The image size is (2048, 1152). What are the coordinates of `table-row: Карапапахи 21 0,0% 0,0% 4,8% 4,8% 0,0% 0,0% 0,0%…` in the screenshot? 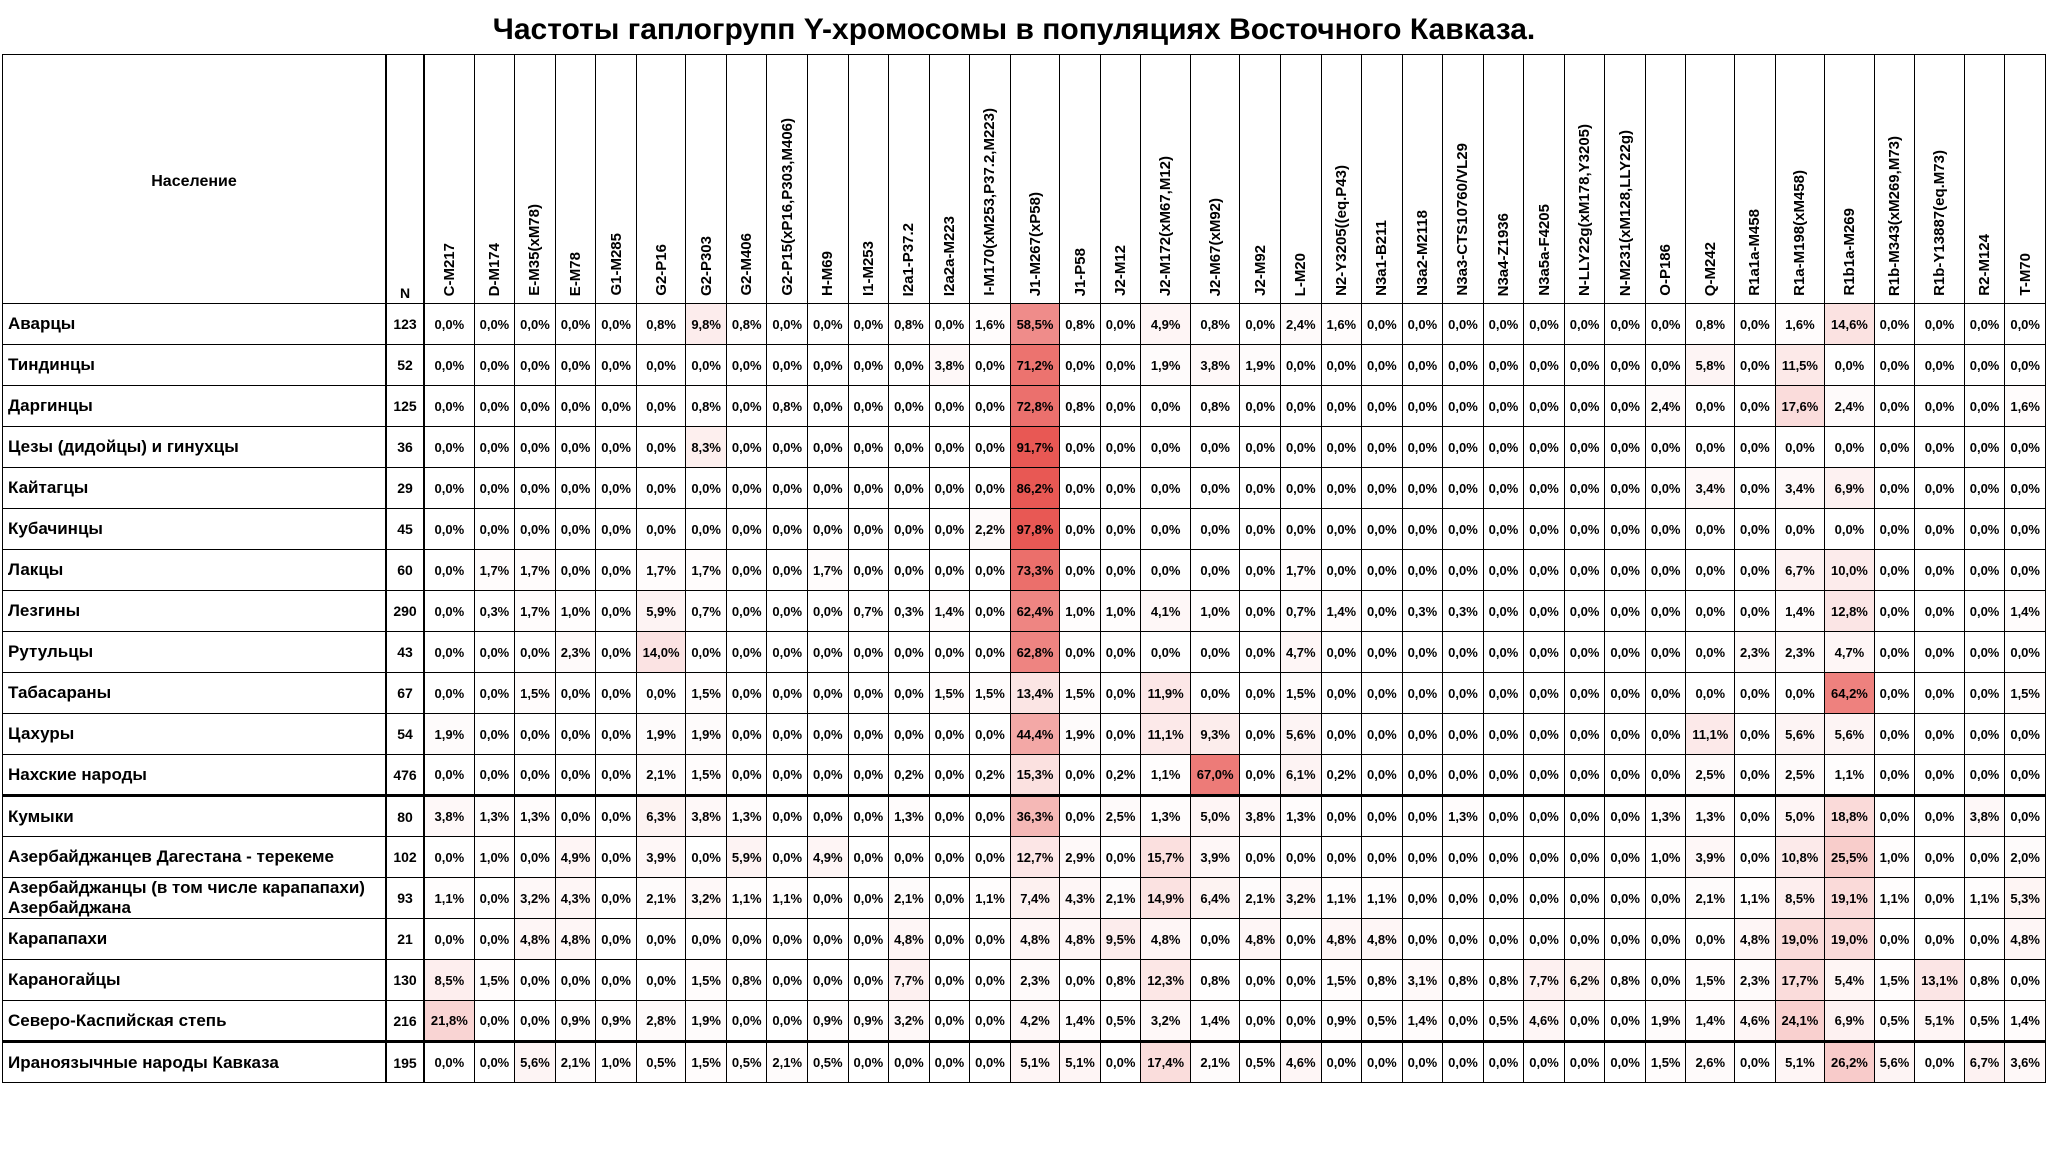 It's located at (1024, 939).